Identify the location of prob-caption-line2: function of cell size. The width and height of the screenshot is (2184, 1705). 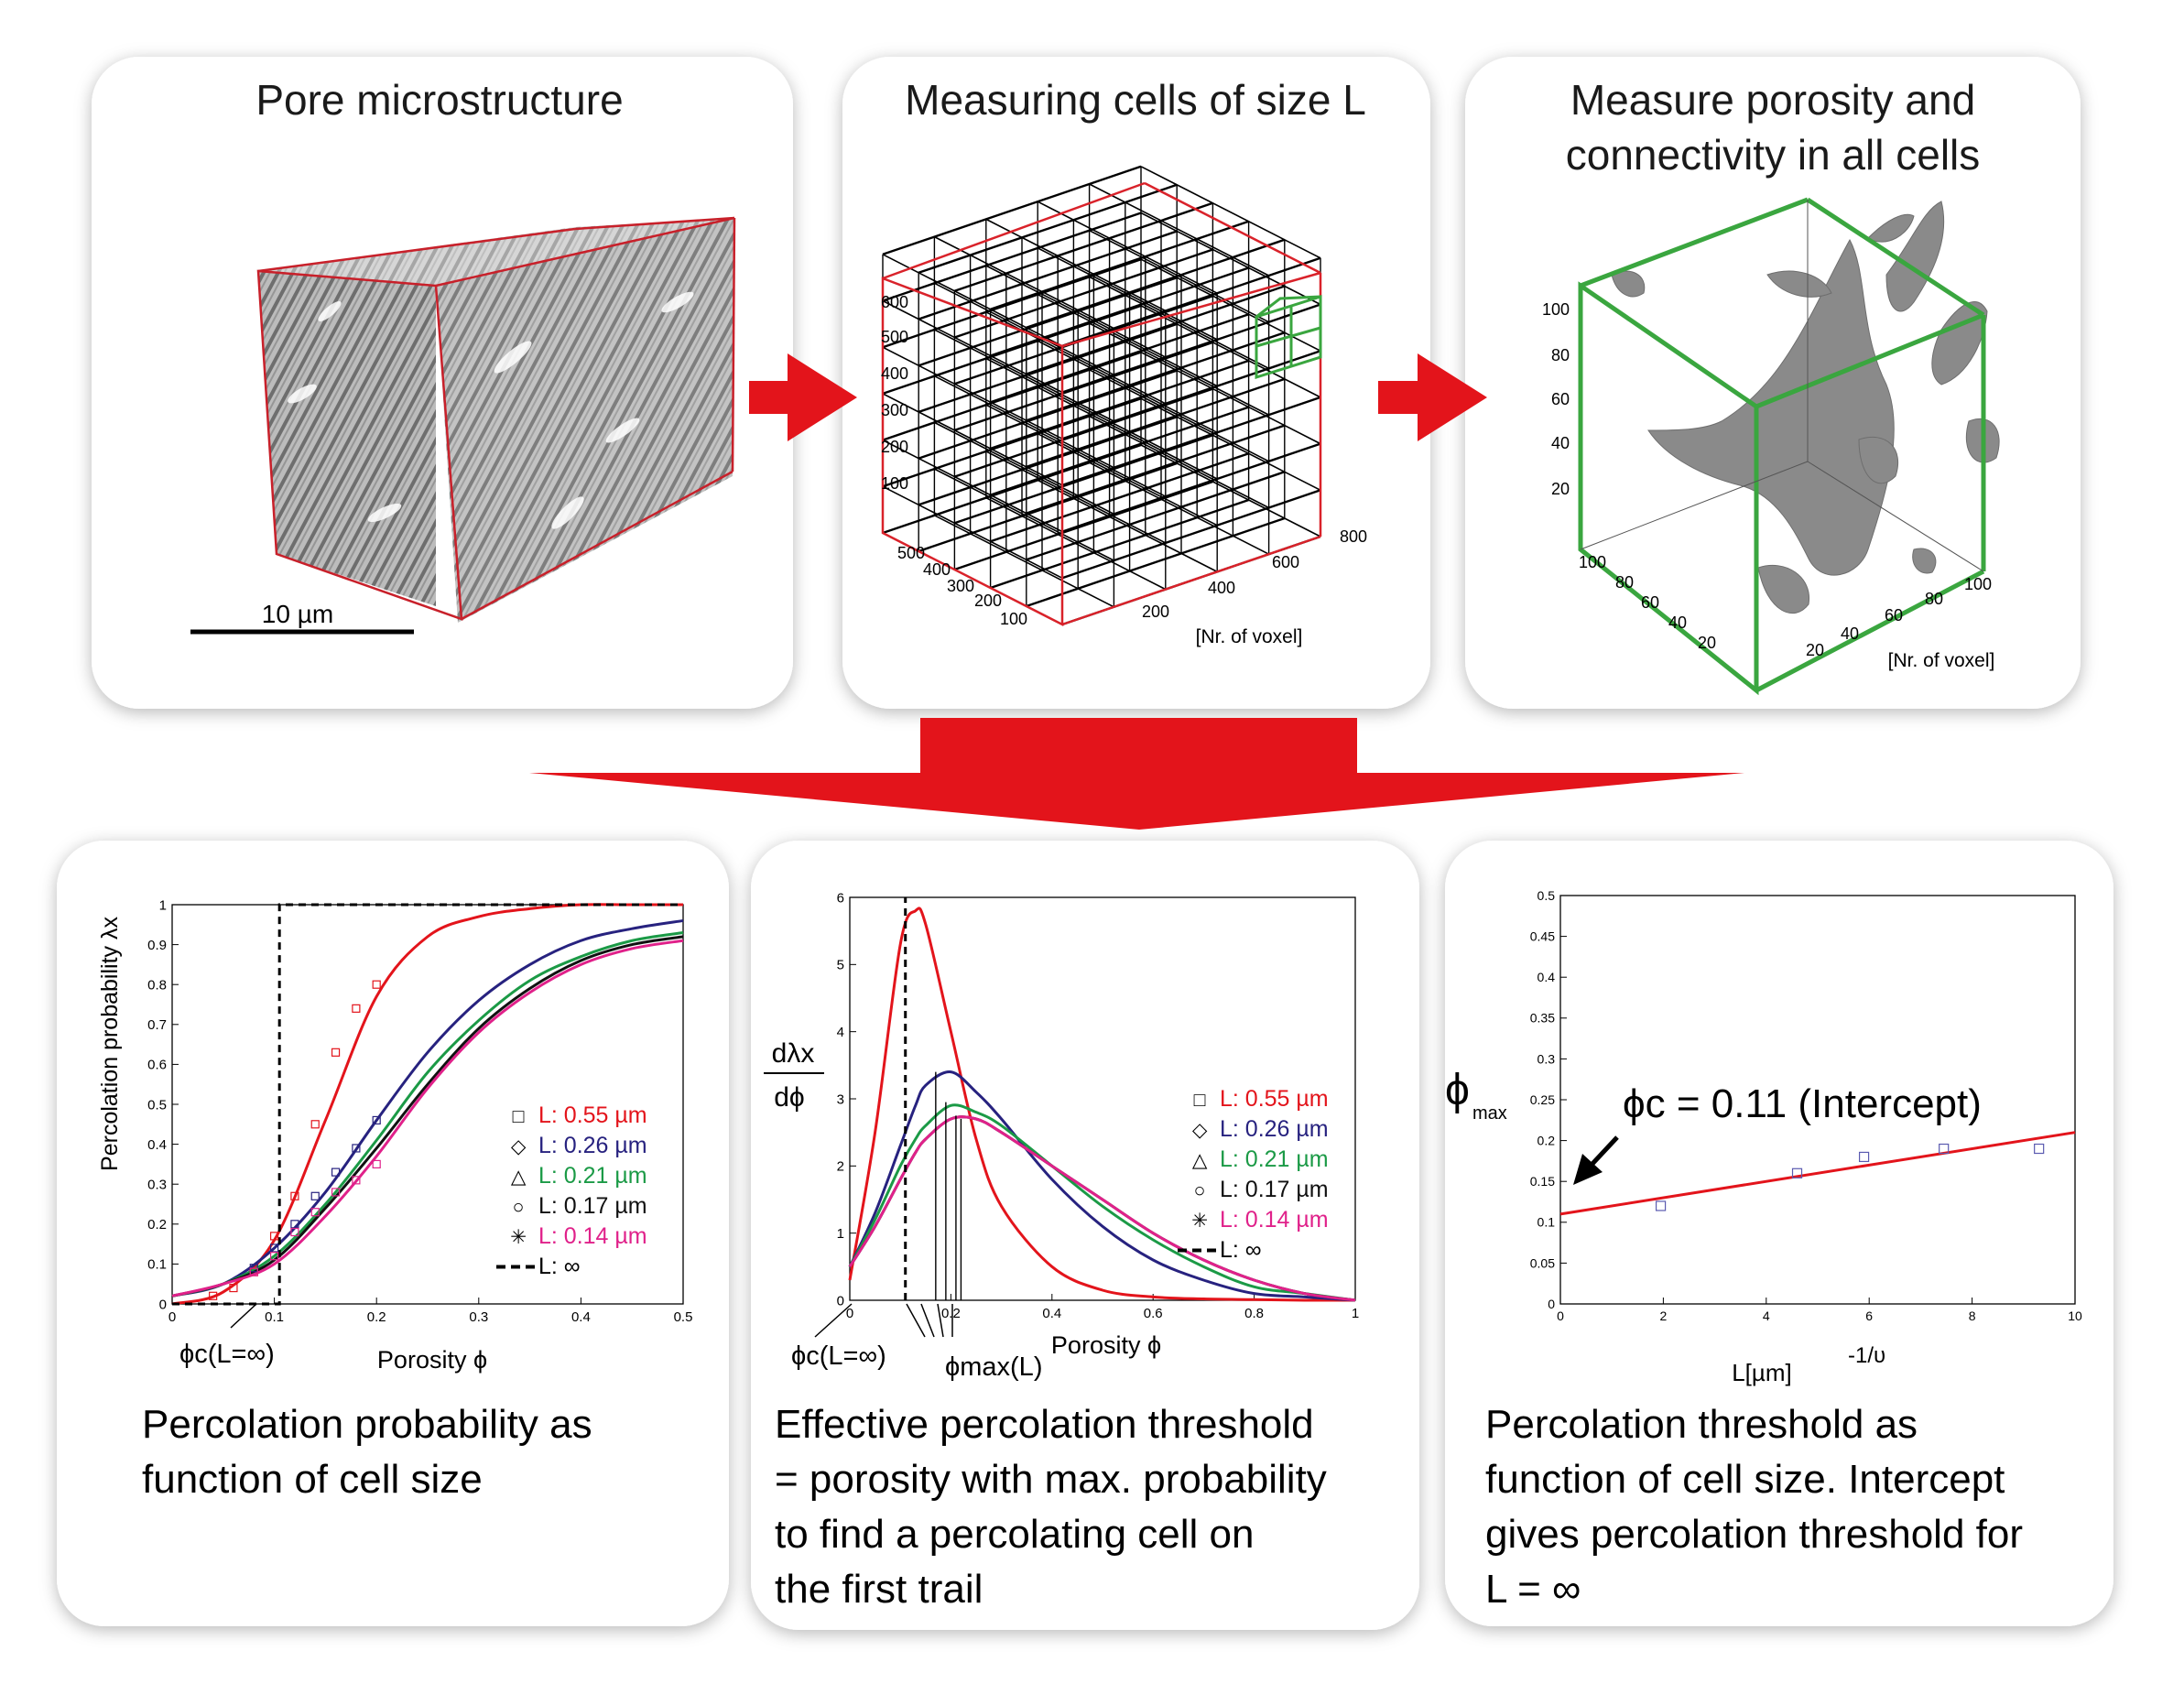
(312, 1479).